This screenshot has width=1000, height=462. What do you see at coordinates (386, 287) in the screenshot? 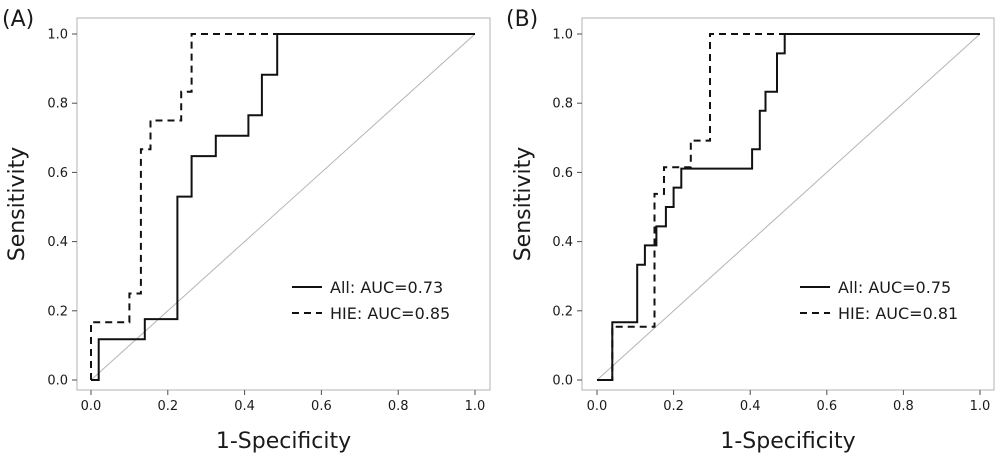
I see `legend-label: All: AUC=0.73` at bounding box center [386, 287].